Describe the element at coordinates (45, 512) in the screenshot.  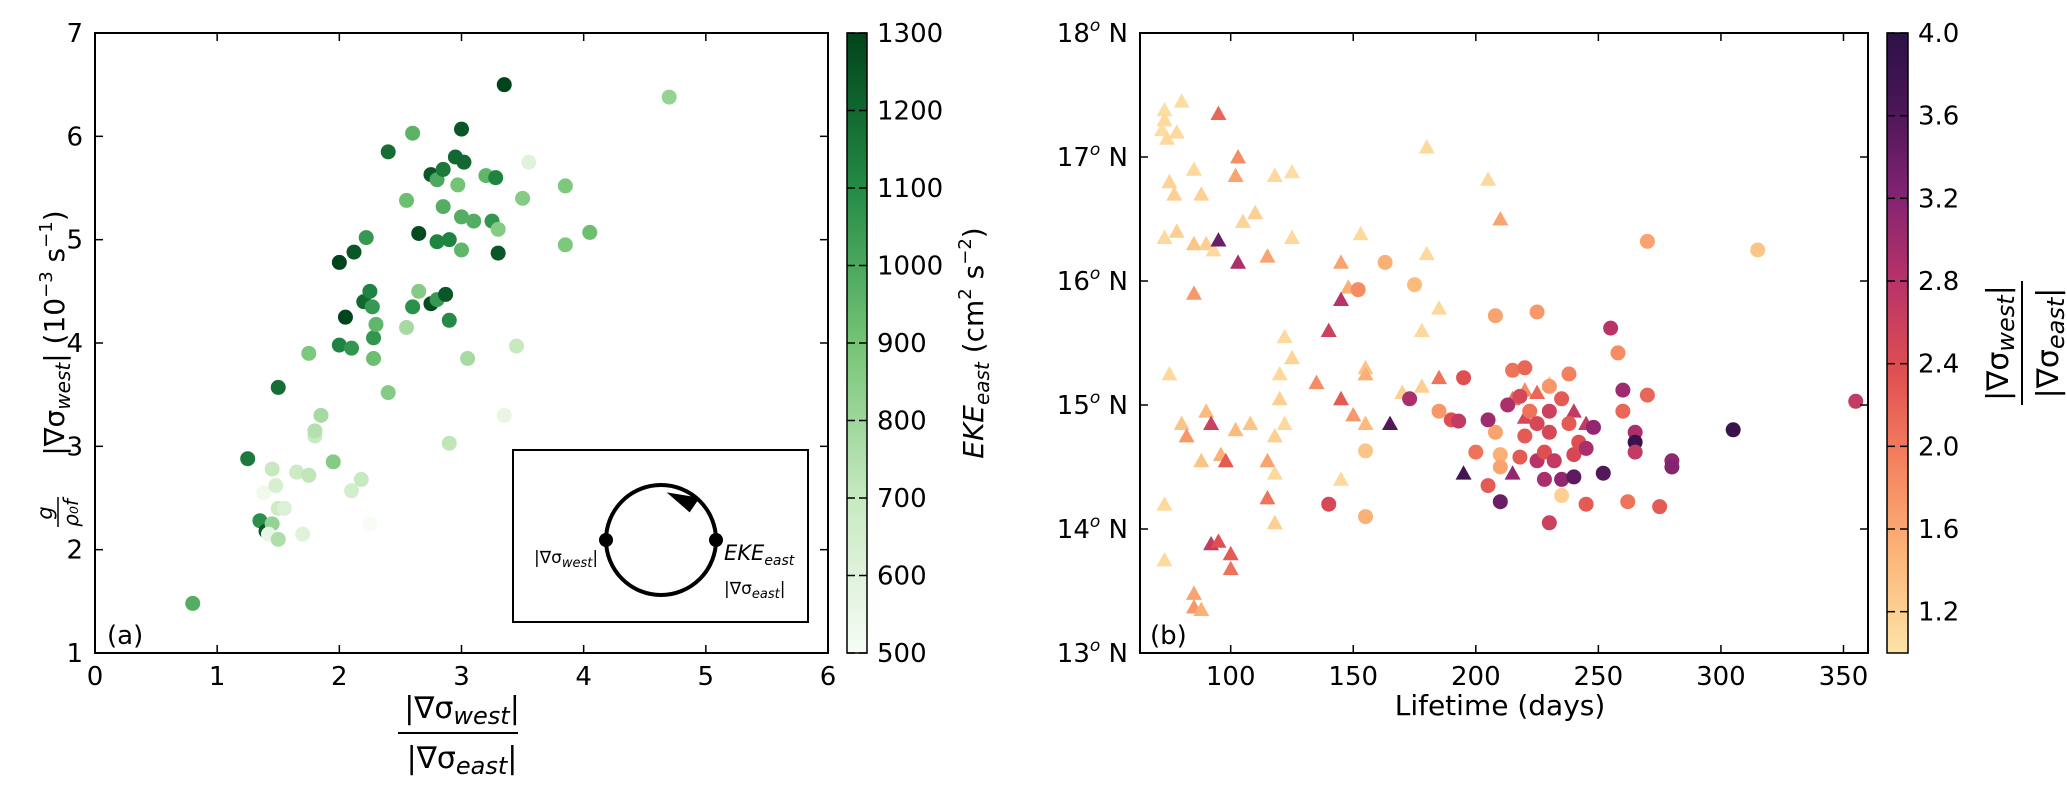
I see `svg-text: g` at that location.